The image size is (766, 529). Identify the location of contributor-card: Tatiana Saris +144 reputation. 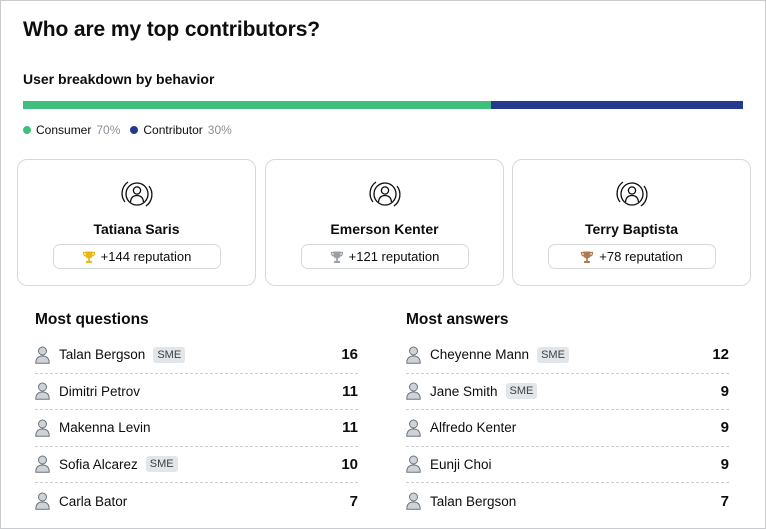
(136, 222).